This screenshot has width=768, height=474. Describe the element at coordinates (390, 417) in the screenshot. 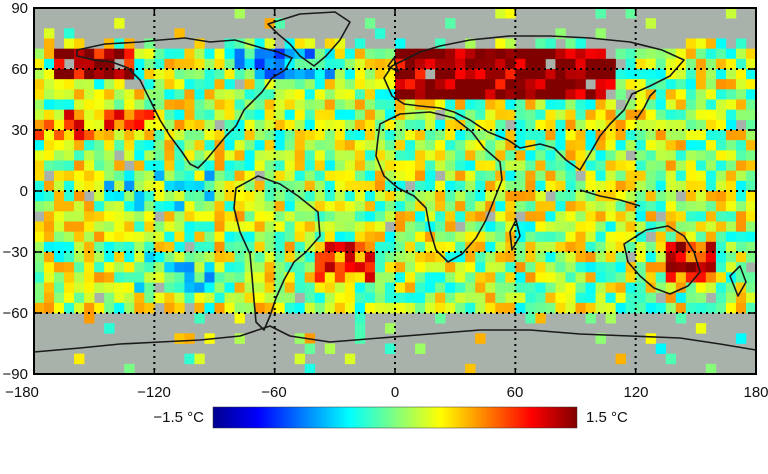

I see `colorbar: −1.5 °C 1.5 °C` at that location.